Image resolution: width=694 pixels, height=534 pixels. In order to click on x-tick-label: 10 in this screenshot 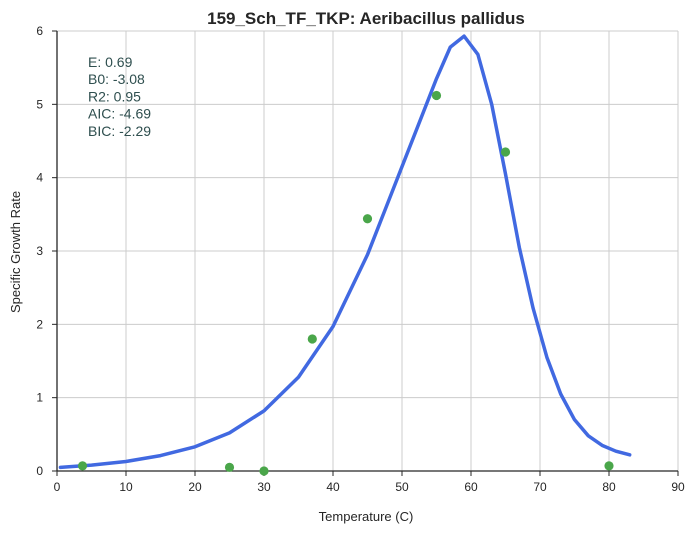, I will do `click(126, 487)`.